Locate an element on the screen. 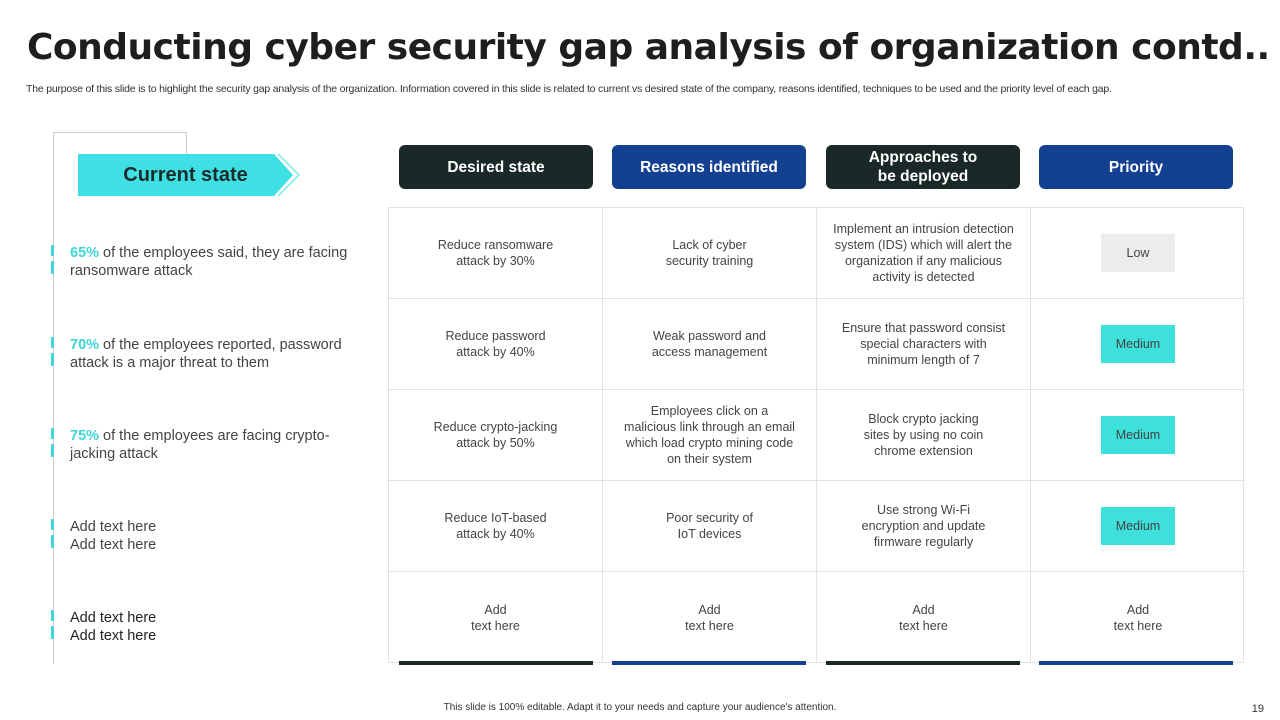 The image size is (1280, 720). current-state-tag: Current state is located at coordinates (189, 175).